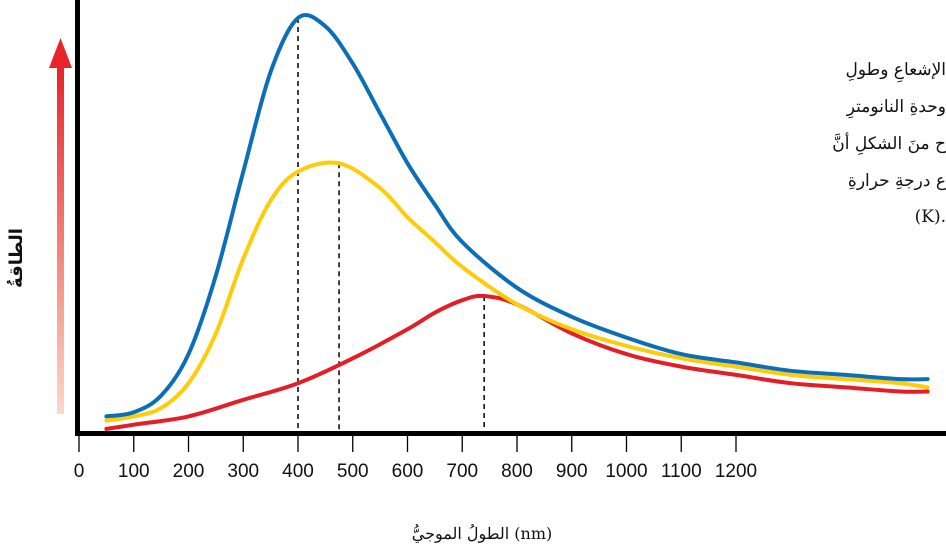  Describe the element at coordinates (896, 108) in the screenshot. I see `note-line-2: وحدةِ النانومترِ` at that location.